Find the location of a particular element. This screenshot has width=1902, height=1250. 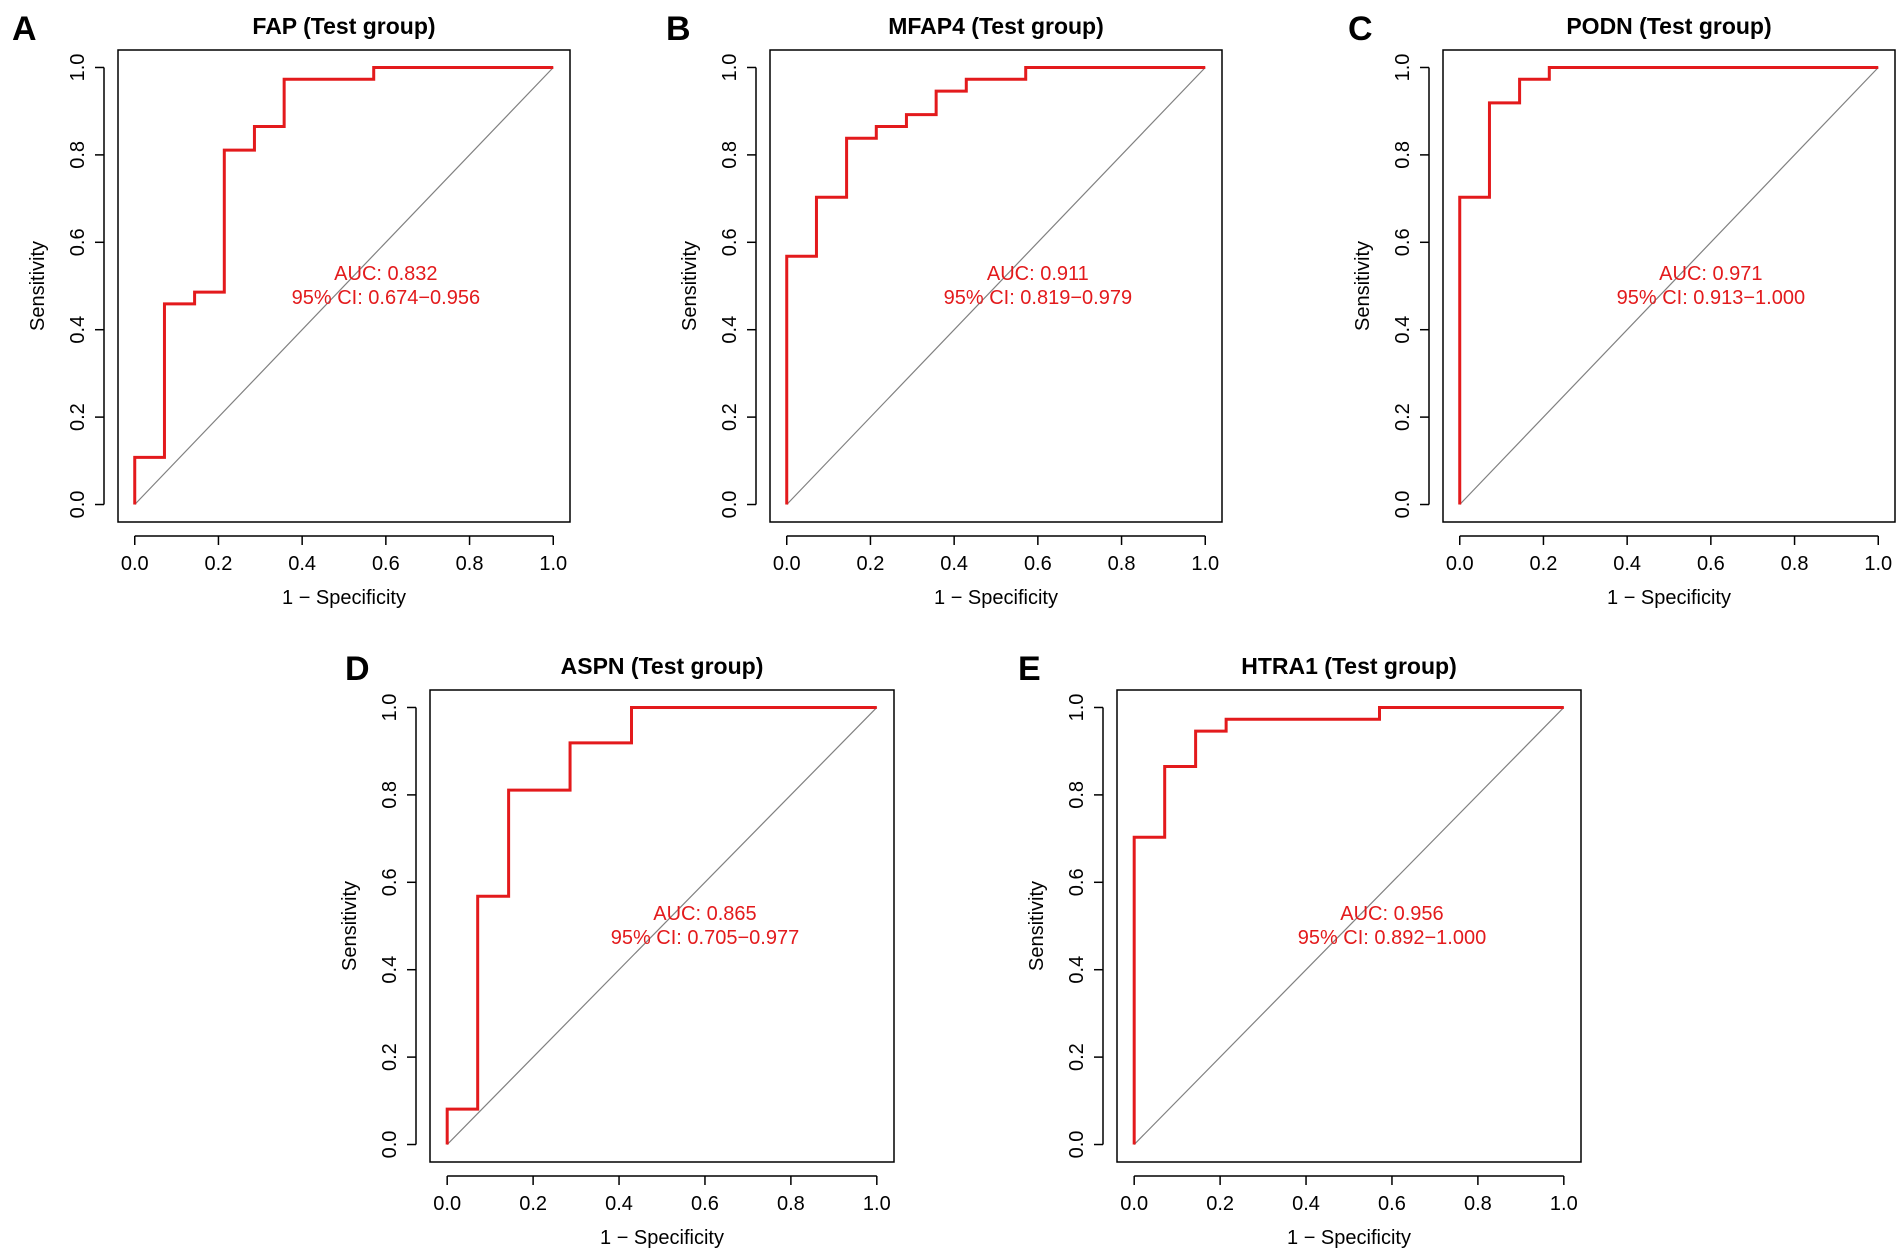

chart-title: MFAP4 (Test group) is located at coordinates (996, 26).